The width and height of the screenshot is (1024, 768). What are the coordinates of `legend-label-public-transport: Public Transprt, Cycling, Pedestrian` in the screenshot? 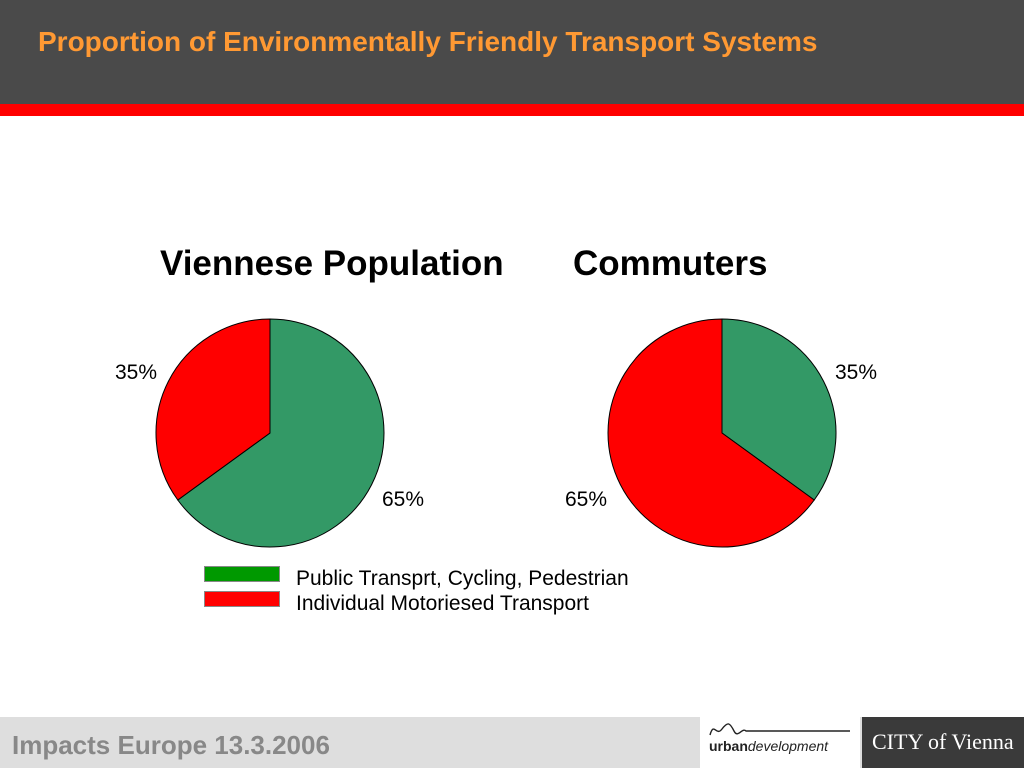 It's located at (462, 578).